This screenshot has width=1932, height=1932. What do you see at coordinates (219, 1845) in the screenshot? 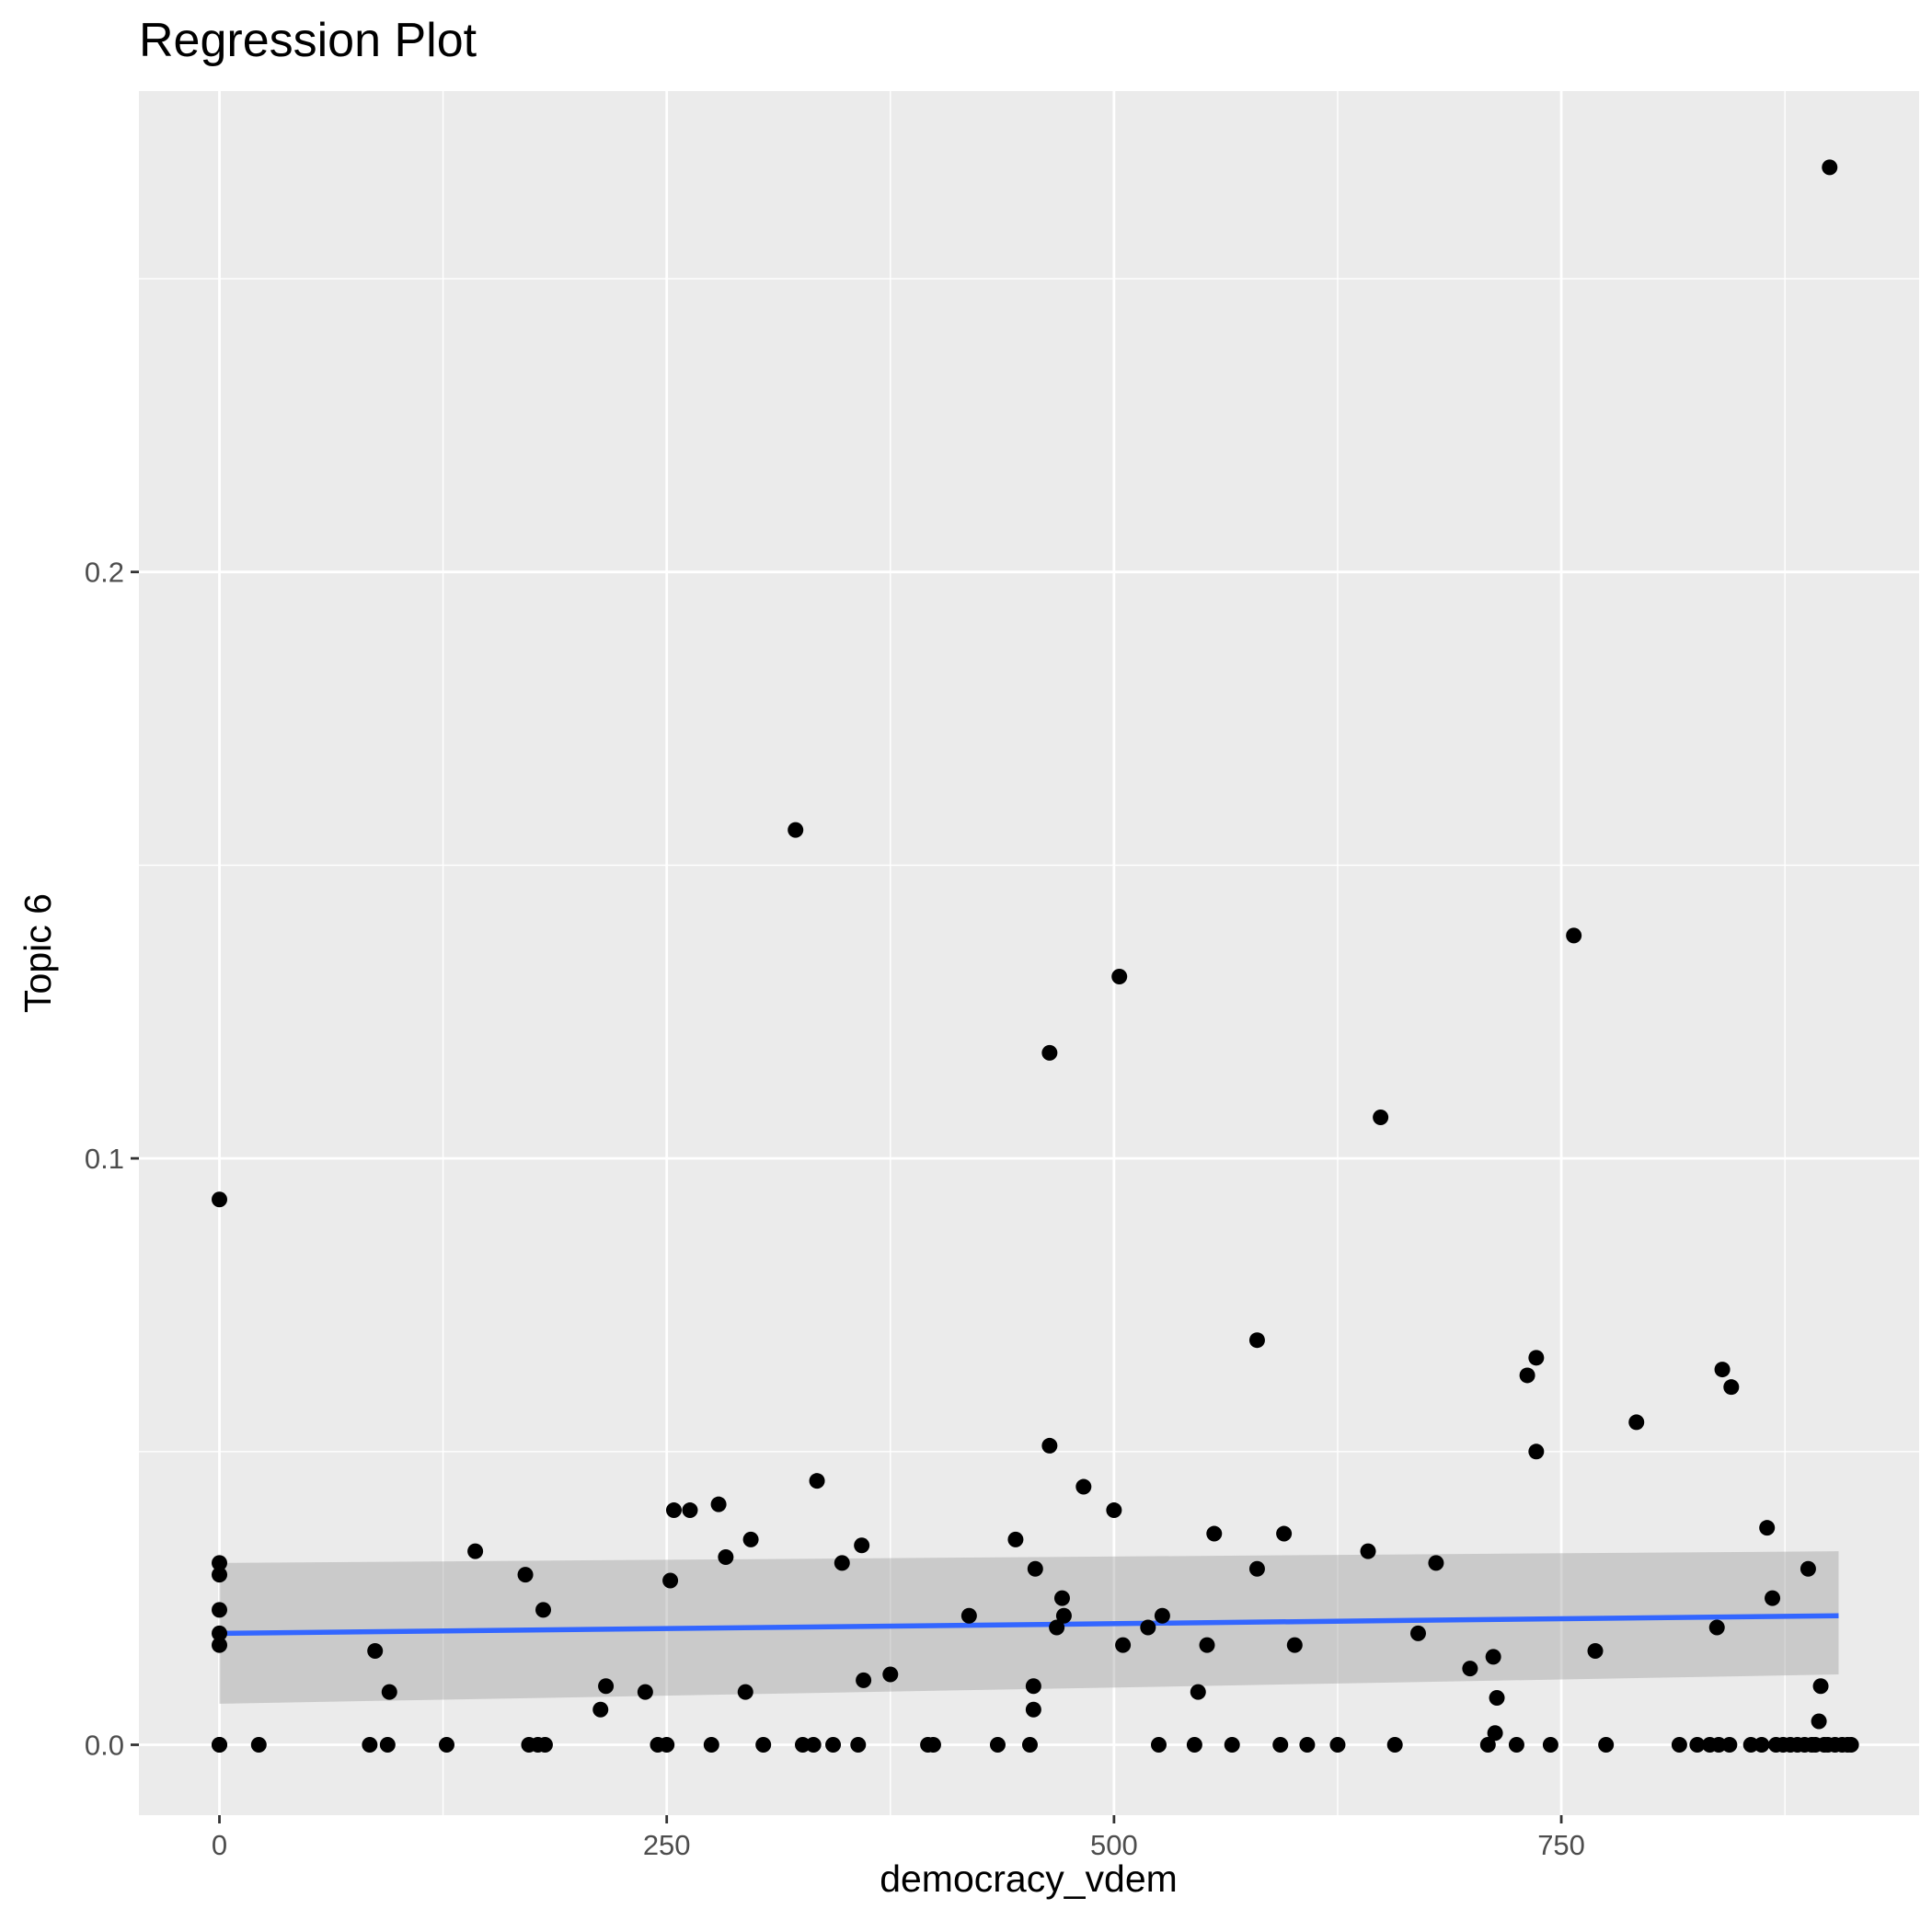
I see `x-tick-label: 0` at bounding box center [219, 1845].